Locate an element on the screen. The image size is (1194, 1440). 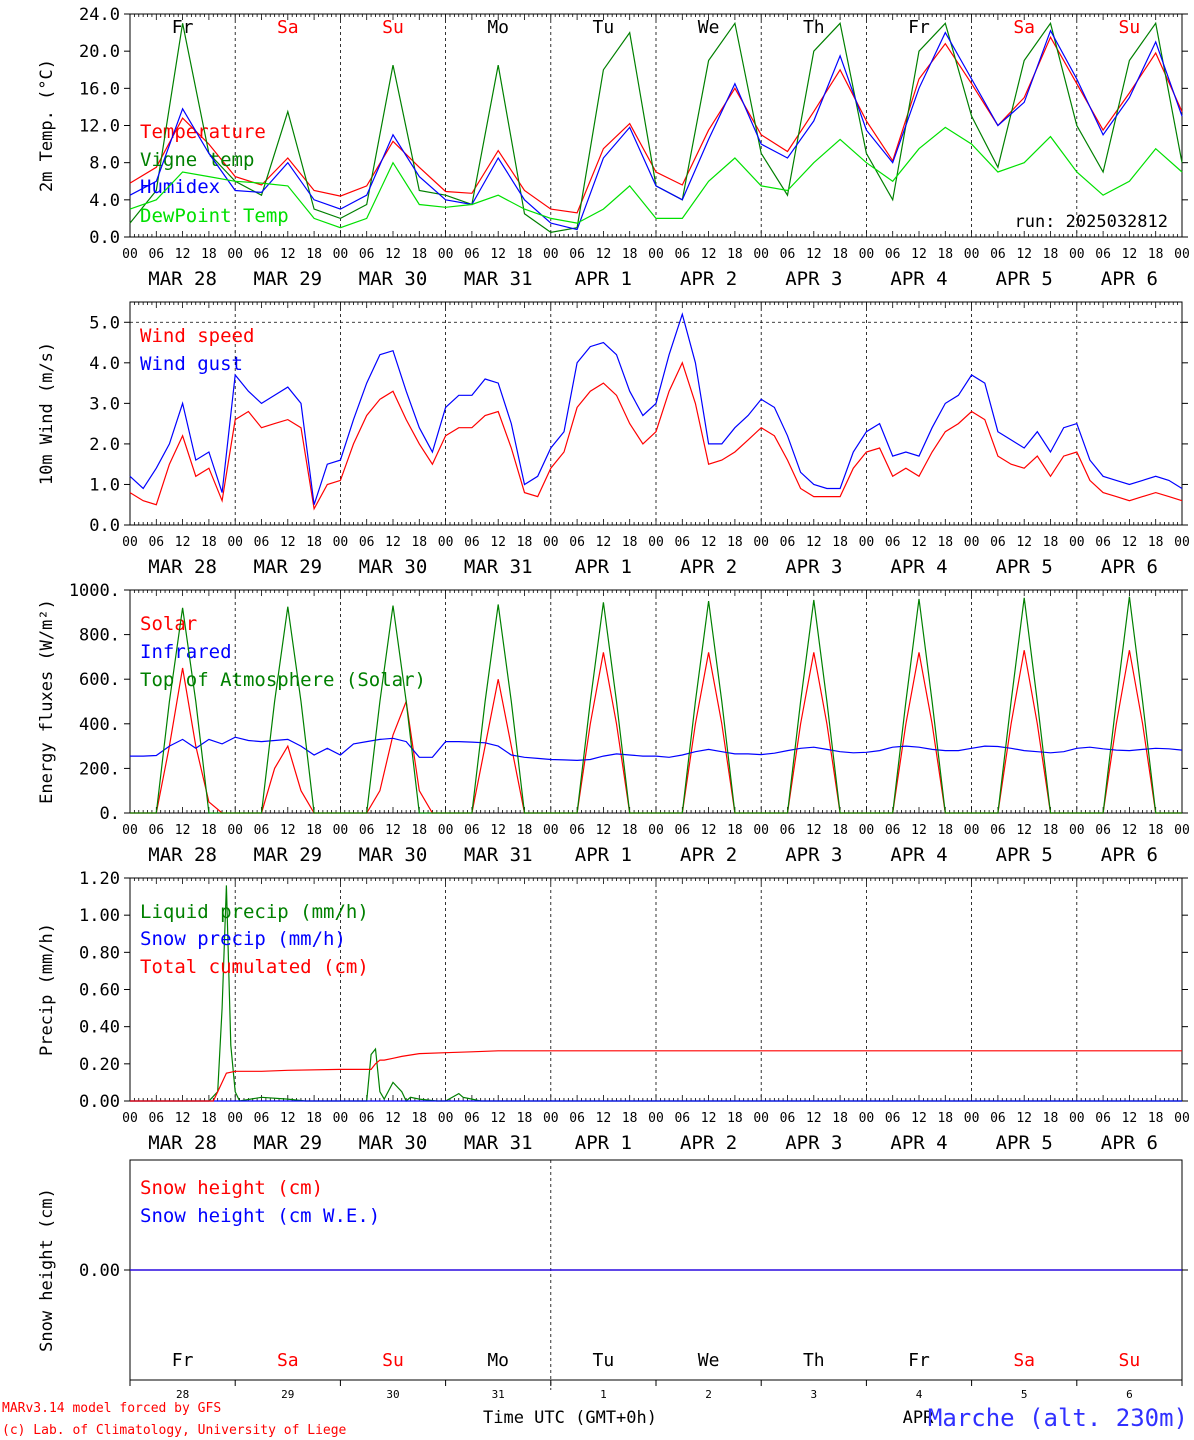
y-axis-label: Snow height (cm) is located at coordinates (47, 1270).